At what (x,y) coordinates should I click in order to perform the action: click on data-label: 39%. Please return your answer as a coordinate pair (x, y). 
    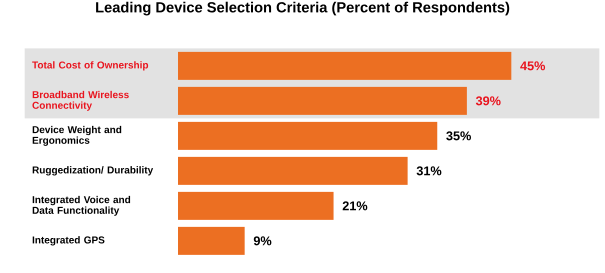
    Looking at the image, I should click on (488, 101).